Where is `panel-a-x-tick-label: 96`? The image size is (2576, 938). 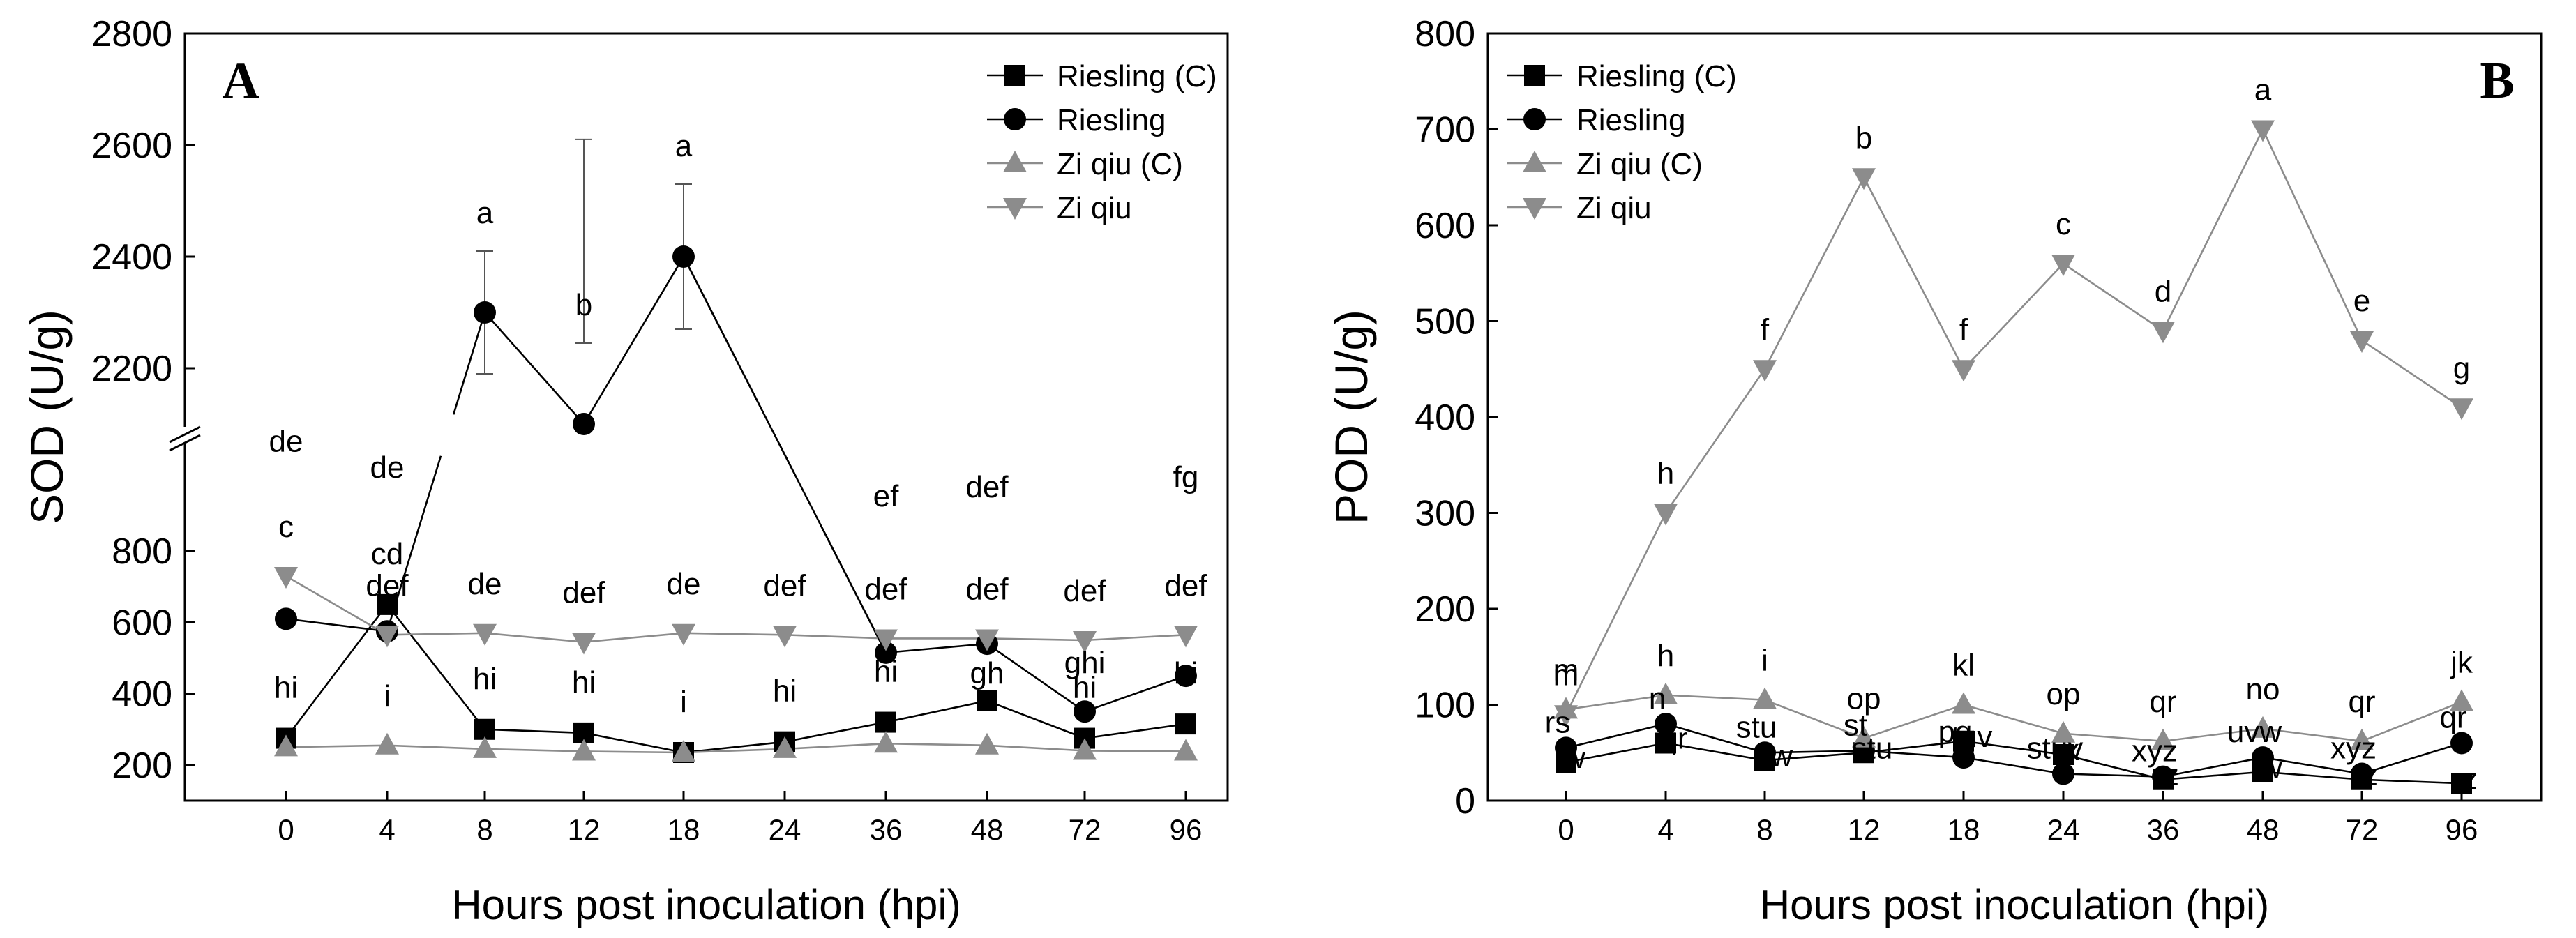
panel-a-x-tick-label: 96 is located at coordinates (1186, 829).